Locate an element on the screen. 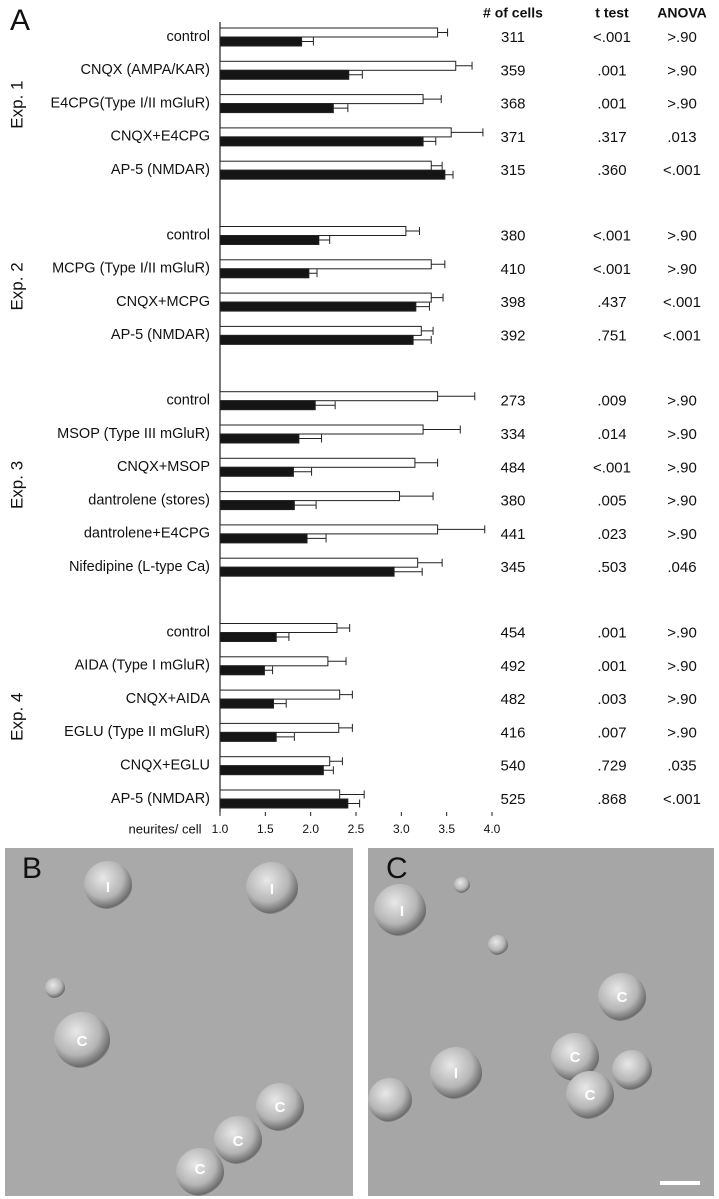 This screenshot has width=719, height=1199. cell-count: 392 is located at coordinates (512, 335).